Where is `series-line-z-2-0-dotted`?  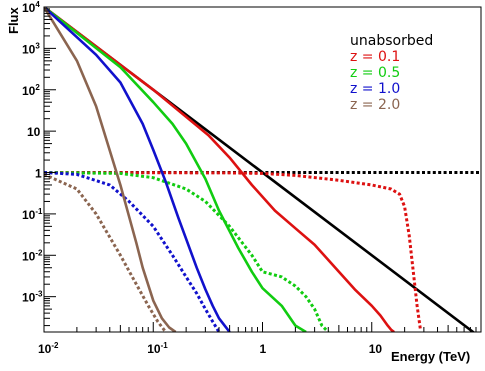
series-line-z-2-0-dotted is located at coordinates (105, 252).